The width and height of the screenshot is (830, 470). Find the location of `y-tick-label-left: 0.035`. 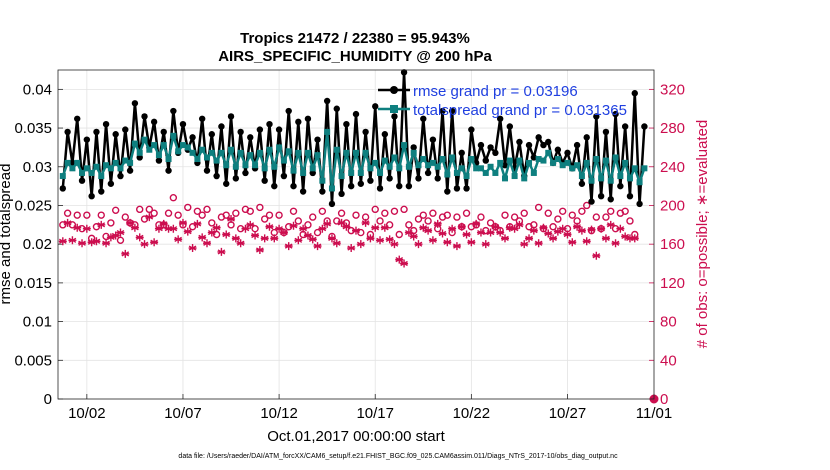

y-tick-label-left: 0.035 is located at coordinates (33, 128).